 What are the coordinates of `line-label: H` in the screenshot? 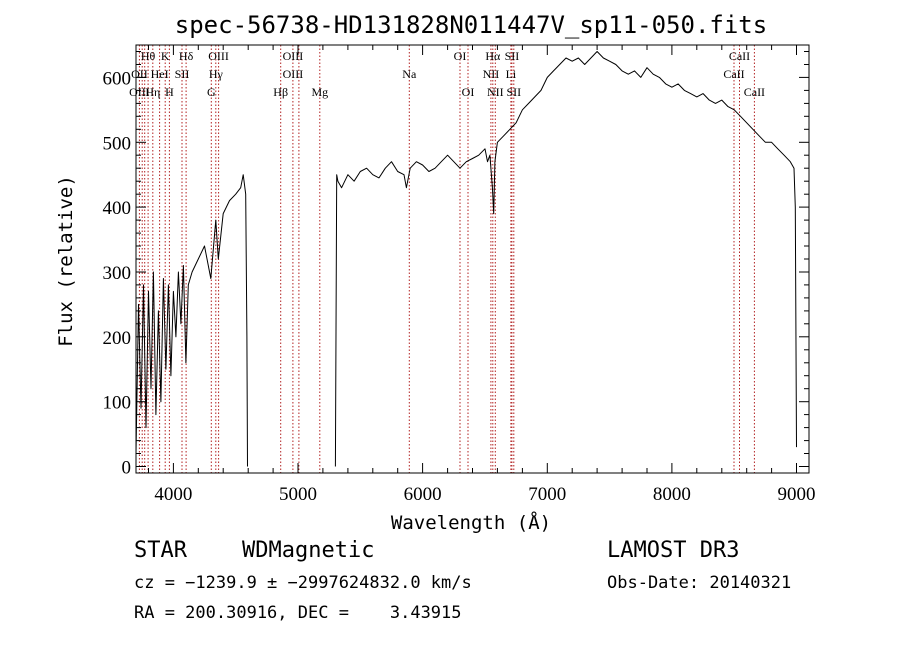 It's located at (169, 92).